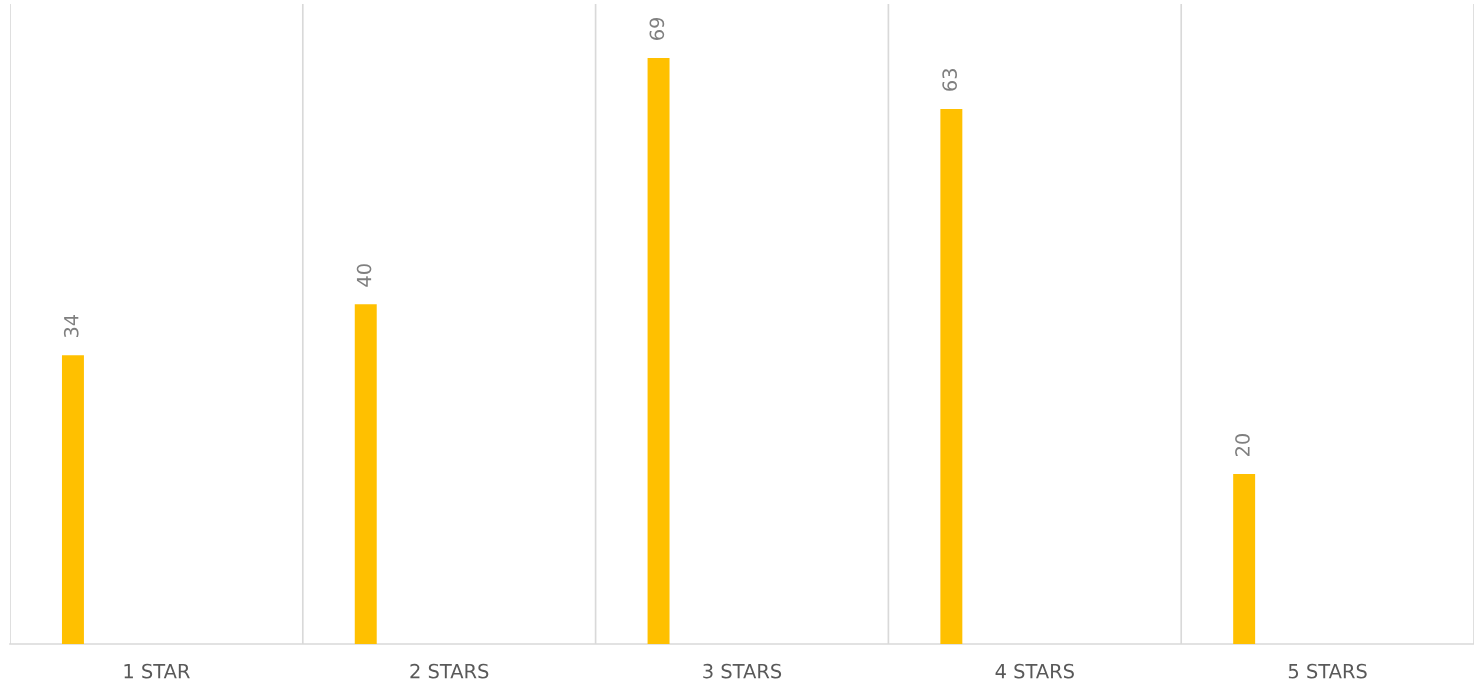  What do you see at coordinates (71, 326) in the screenshot?
I see `data-label: 34` at bounding box center [71, 326].